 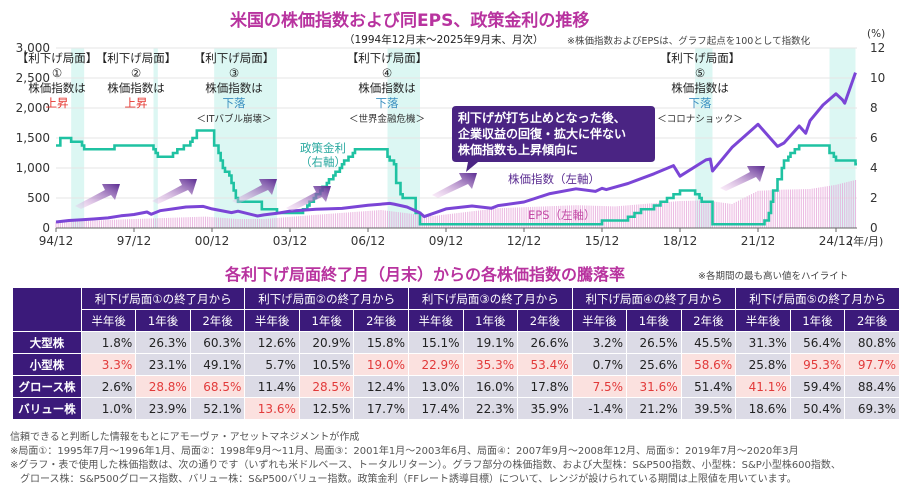 What do you see at coordinates (872, 320) in the screenshot?
I see `column-subheader: 2年後` at bounding box center [872, 320].